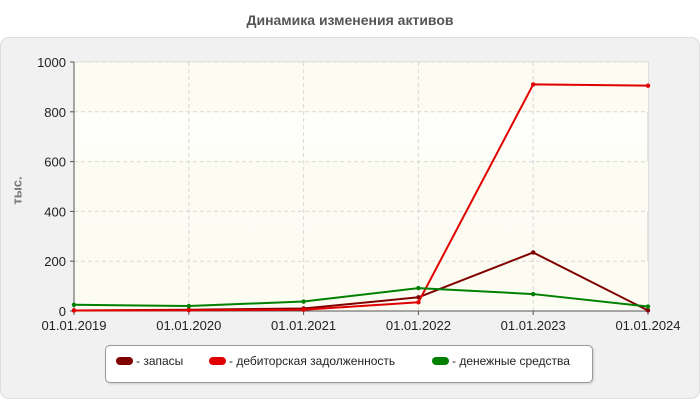  What do you see at coordinates (62, 311) in the screenshot?
I see `y-tick-label: 0` at bounding box center [62, 311].